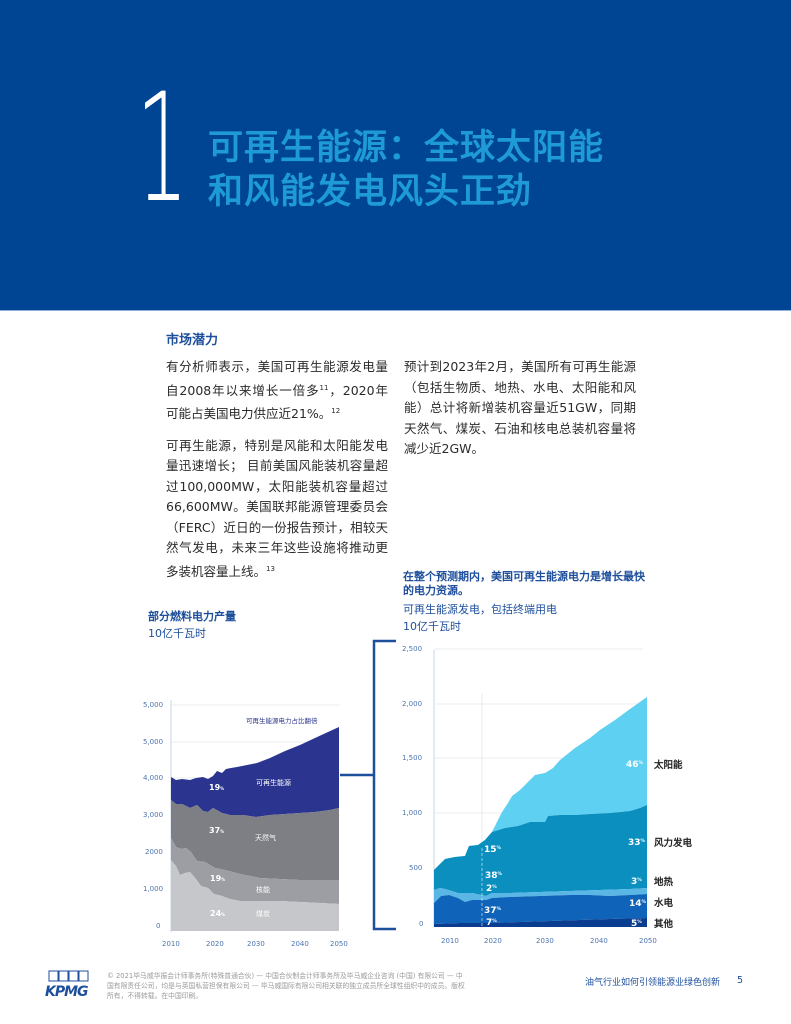 This screenshot has height=1024, width=791. What do you see at coordinates (282, 720) in the screenshot?
I see `annotation-text: 可再生能源电力占比翻倍` at bounding box center [282, 720].